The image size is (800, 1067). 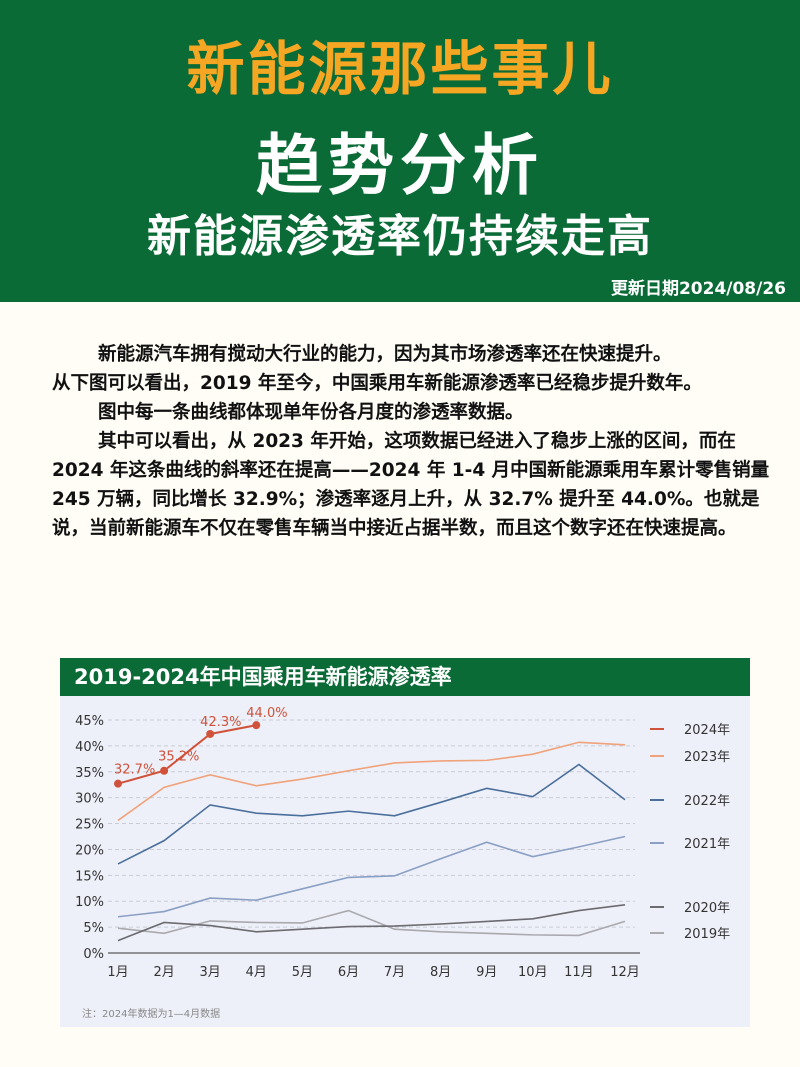 I want to click on y-tick-label: 25%, so click(x=89, y=825).